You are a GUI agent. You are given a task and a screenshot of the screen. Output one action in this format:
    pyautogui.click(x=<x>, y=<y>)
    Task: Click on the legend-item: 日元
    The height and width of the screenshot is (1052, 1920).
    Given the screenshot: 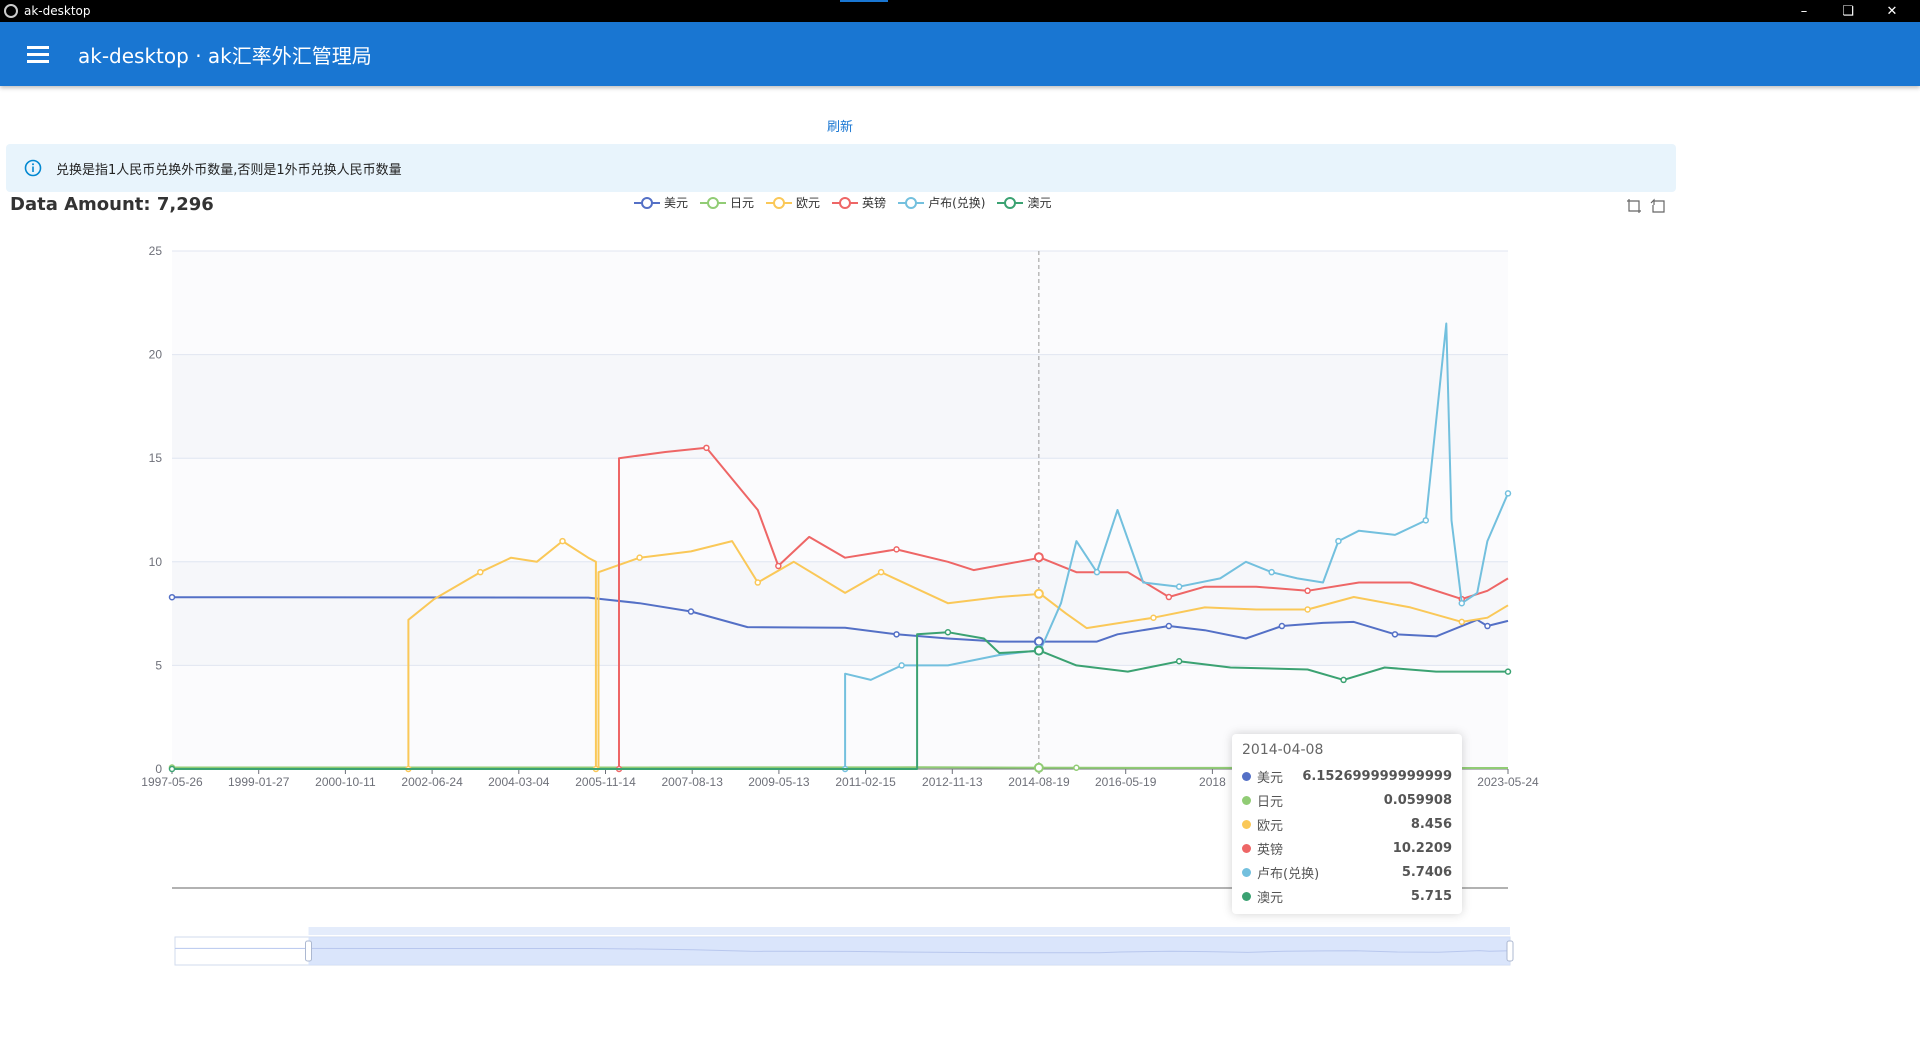 What is the action you would take?
    pyautogui.click(x=727, y=202)
    